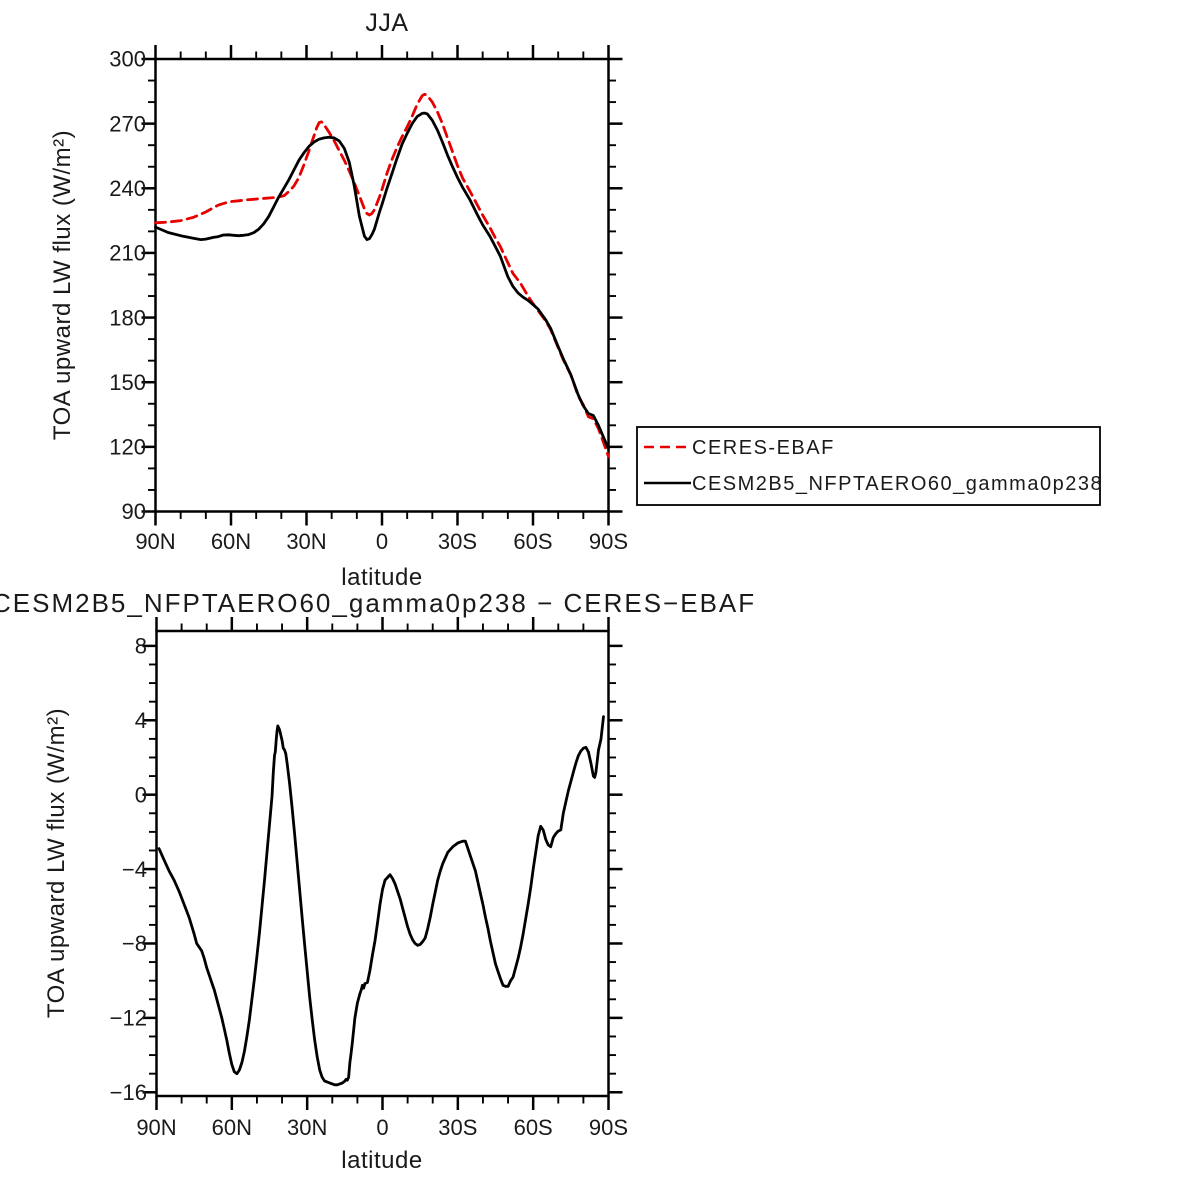 The width and height of the screenshot is (1179, 1179). I want to click on y-tick-label: 270, so click(127, 123).